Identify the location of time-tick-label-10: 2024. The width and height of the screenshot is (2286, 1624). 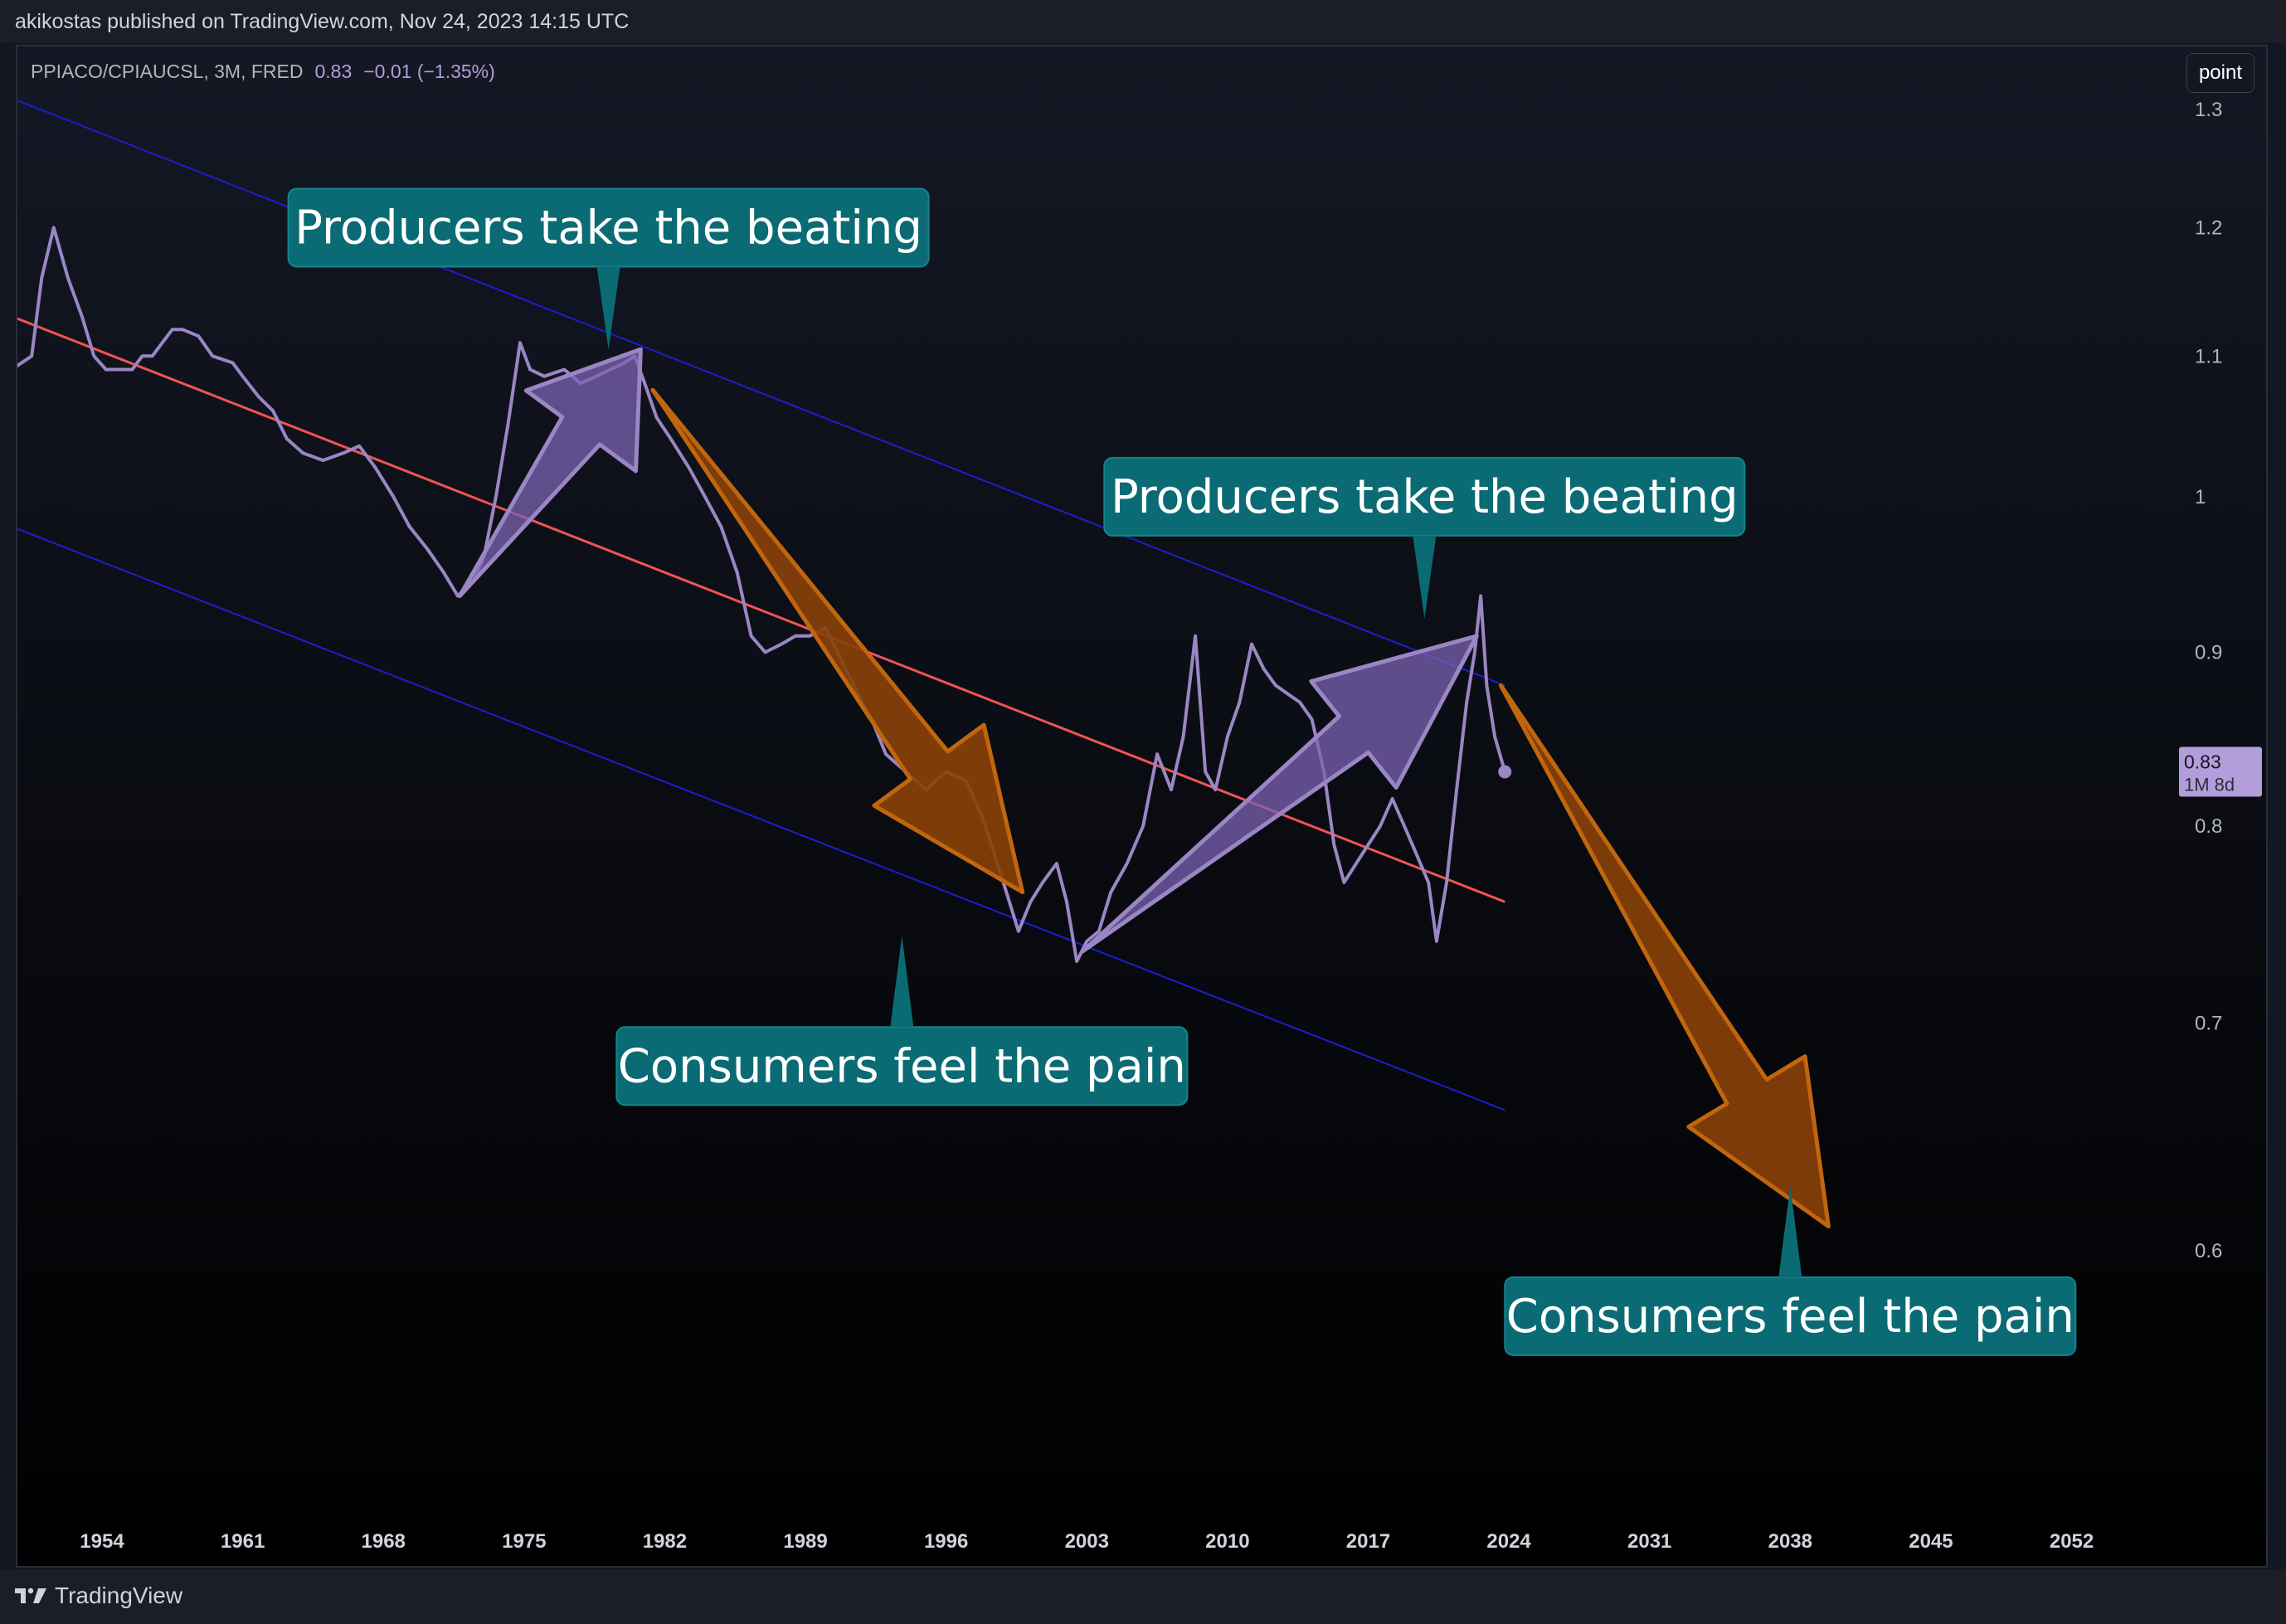
(1509, 1541).